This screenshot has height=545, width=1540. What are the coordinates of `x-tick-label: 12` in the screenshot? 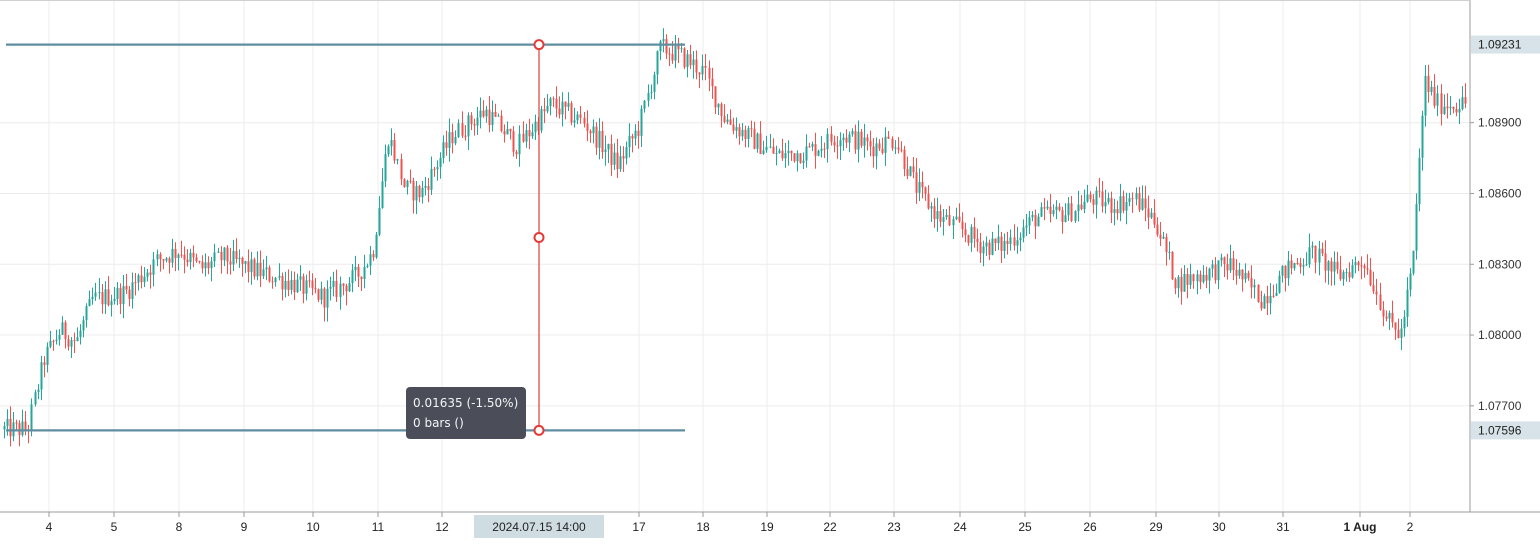 It's located at (442, 527).